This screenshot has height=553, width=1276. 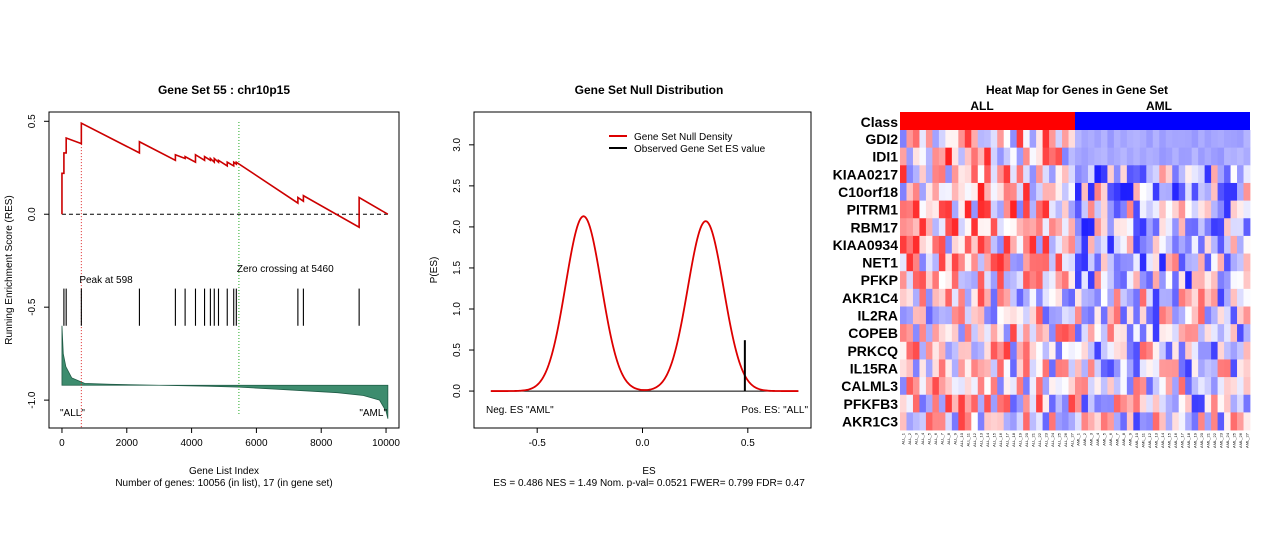 What do you see at coordinates (1168, 440) in the screenshot?
I see `sample-label: AML_15` at bounding box center [1168, 440].